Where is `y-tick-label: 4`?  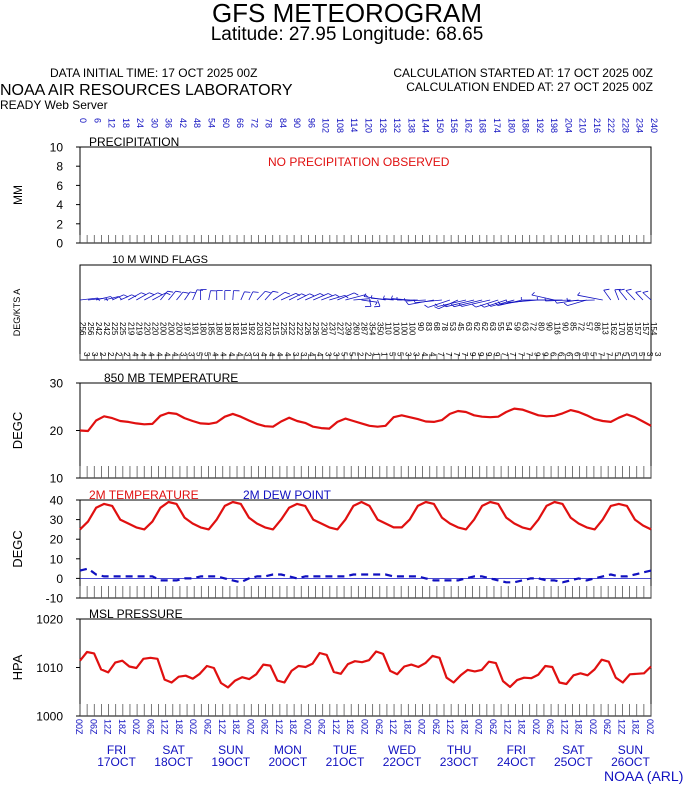 y-tick-label: 4 is located at coordinates (59, 205).